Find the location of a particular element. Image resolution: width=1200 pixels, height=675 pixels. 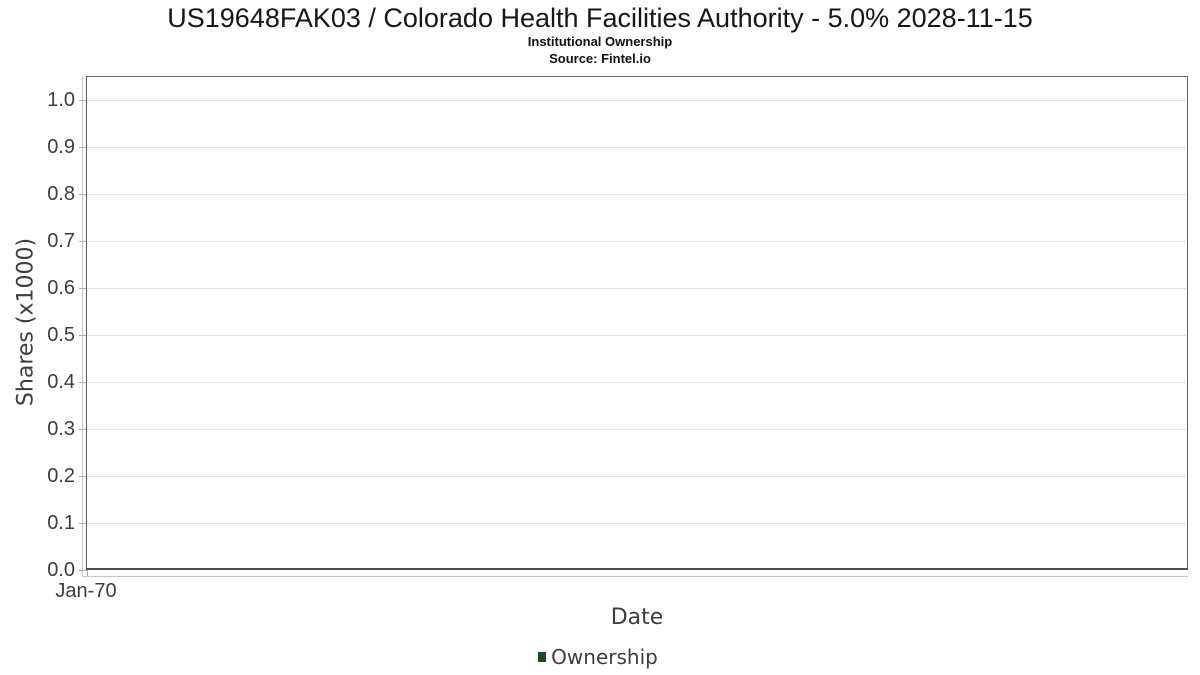

y-tick-label: 0.6 is located at coordinates (61, 288).